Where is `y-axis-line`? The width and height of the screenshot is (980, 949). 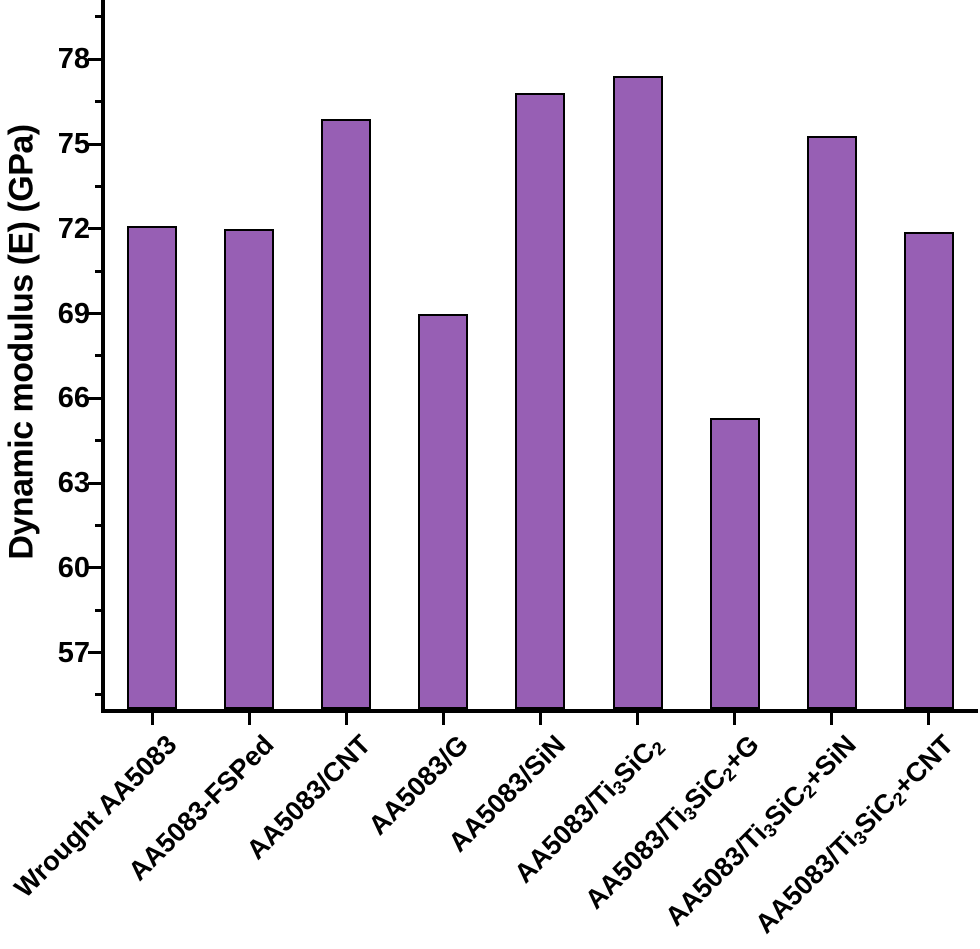 y-axis-line is located at coordinates (103, 356).